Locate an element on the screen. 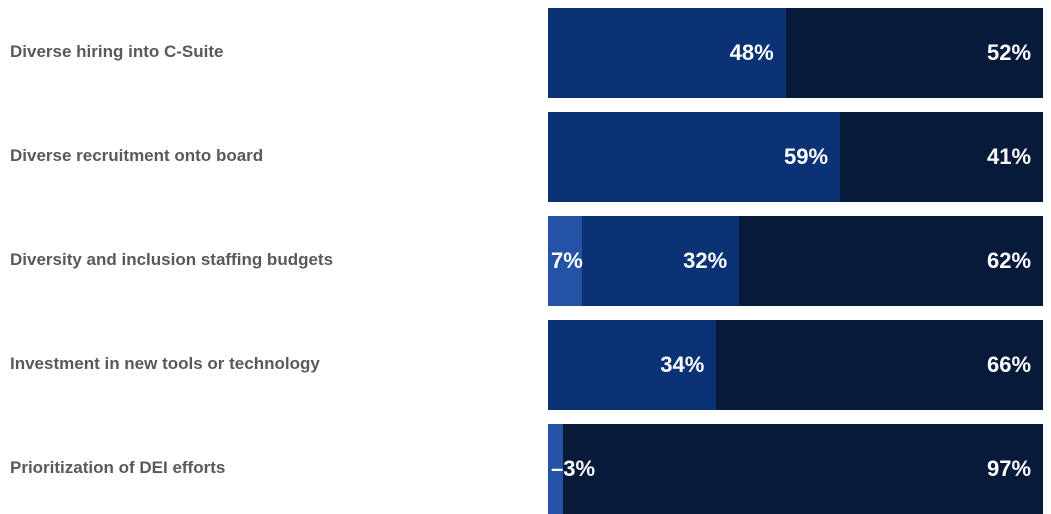 The height and width of the screenshot is (514, 1051). data-label: 41% is located at coordinates (1009, 156).